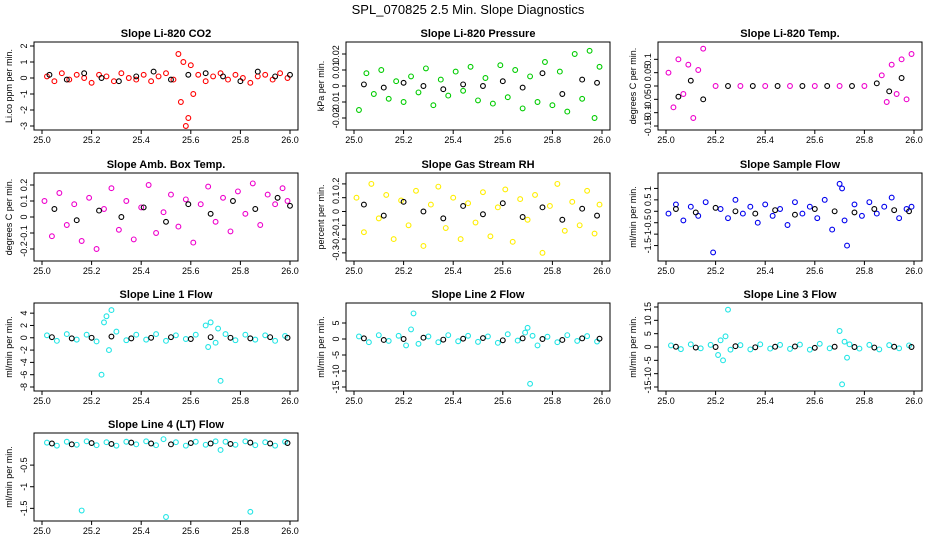 The height and width of the screenshot is (540, 936). I want to click on plot-title: Slope Li-820 CO2, so click(166, 34).